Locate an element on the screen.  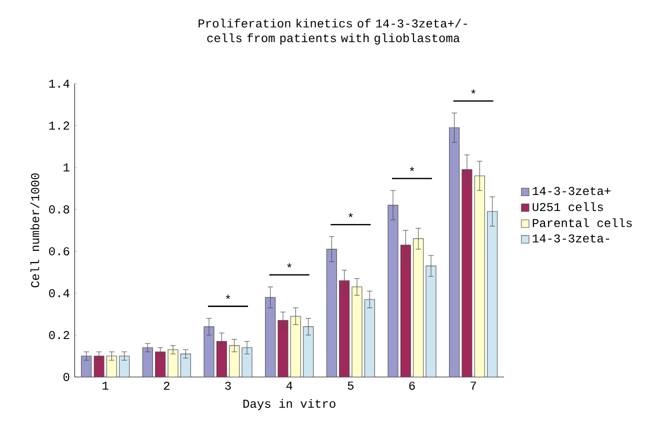
legend-label: Parental cells is located at coordinates (582, 223).